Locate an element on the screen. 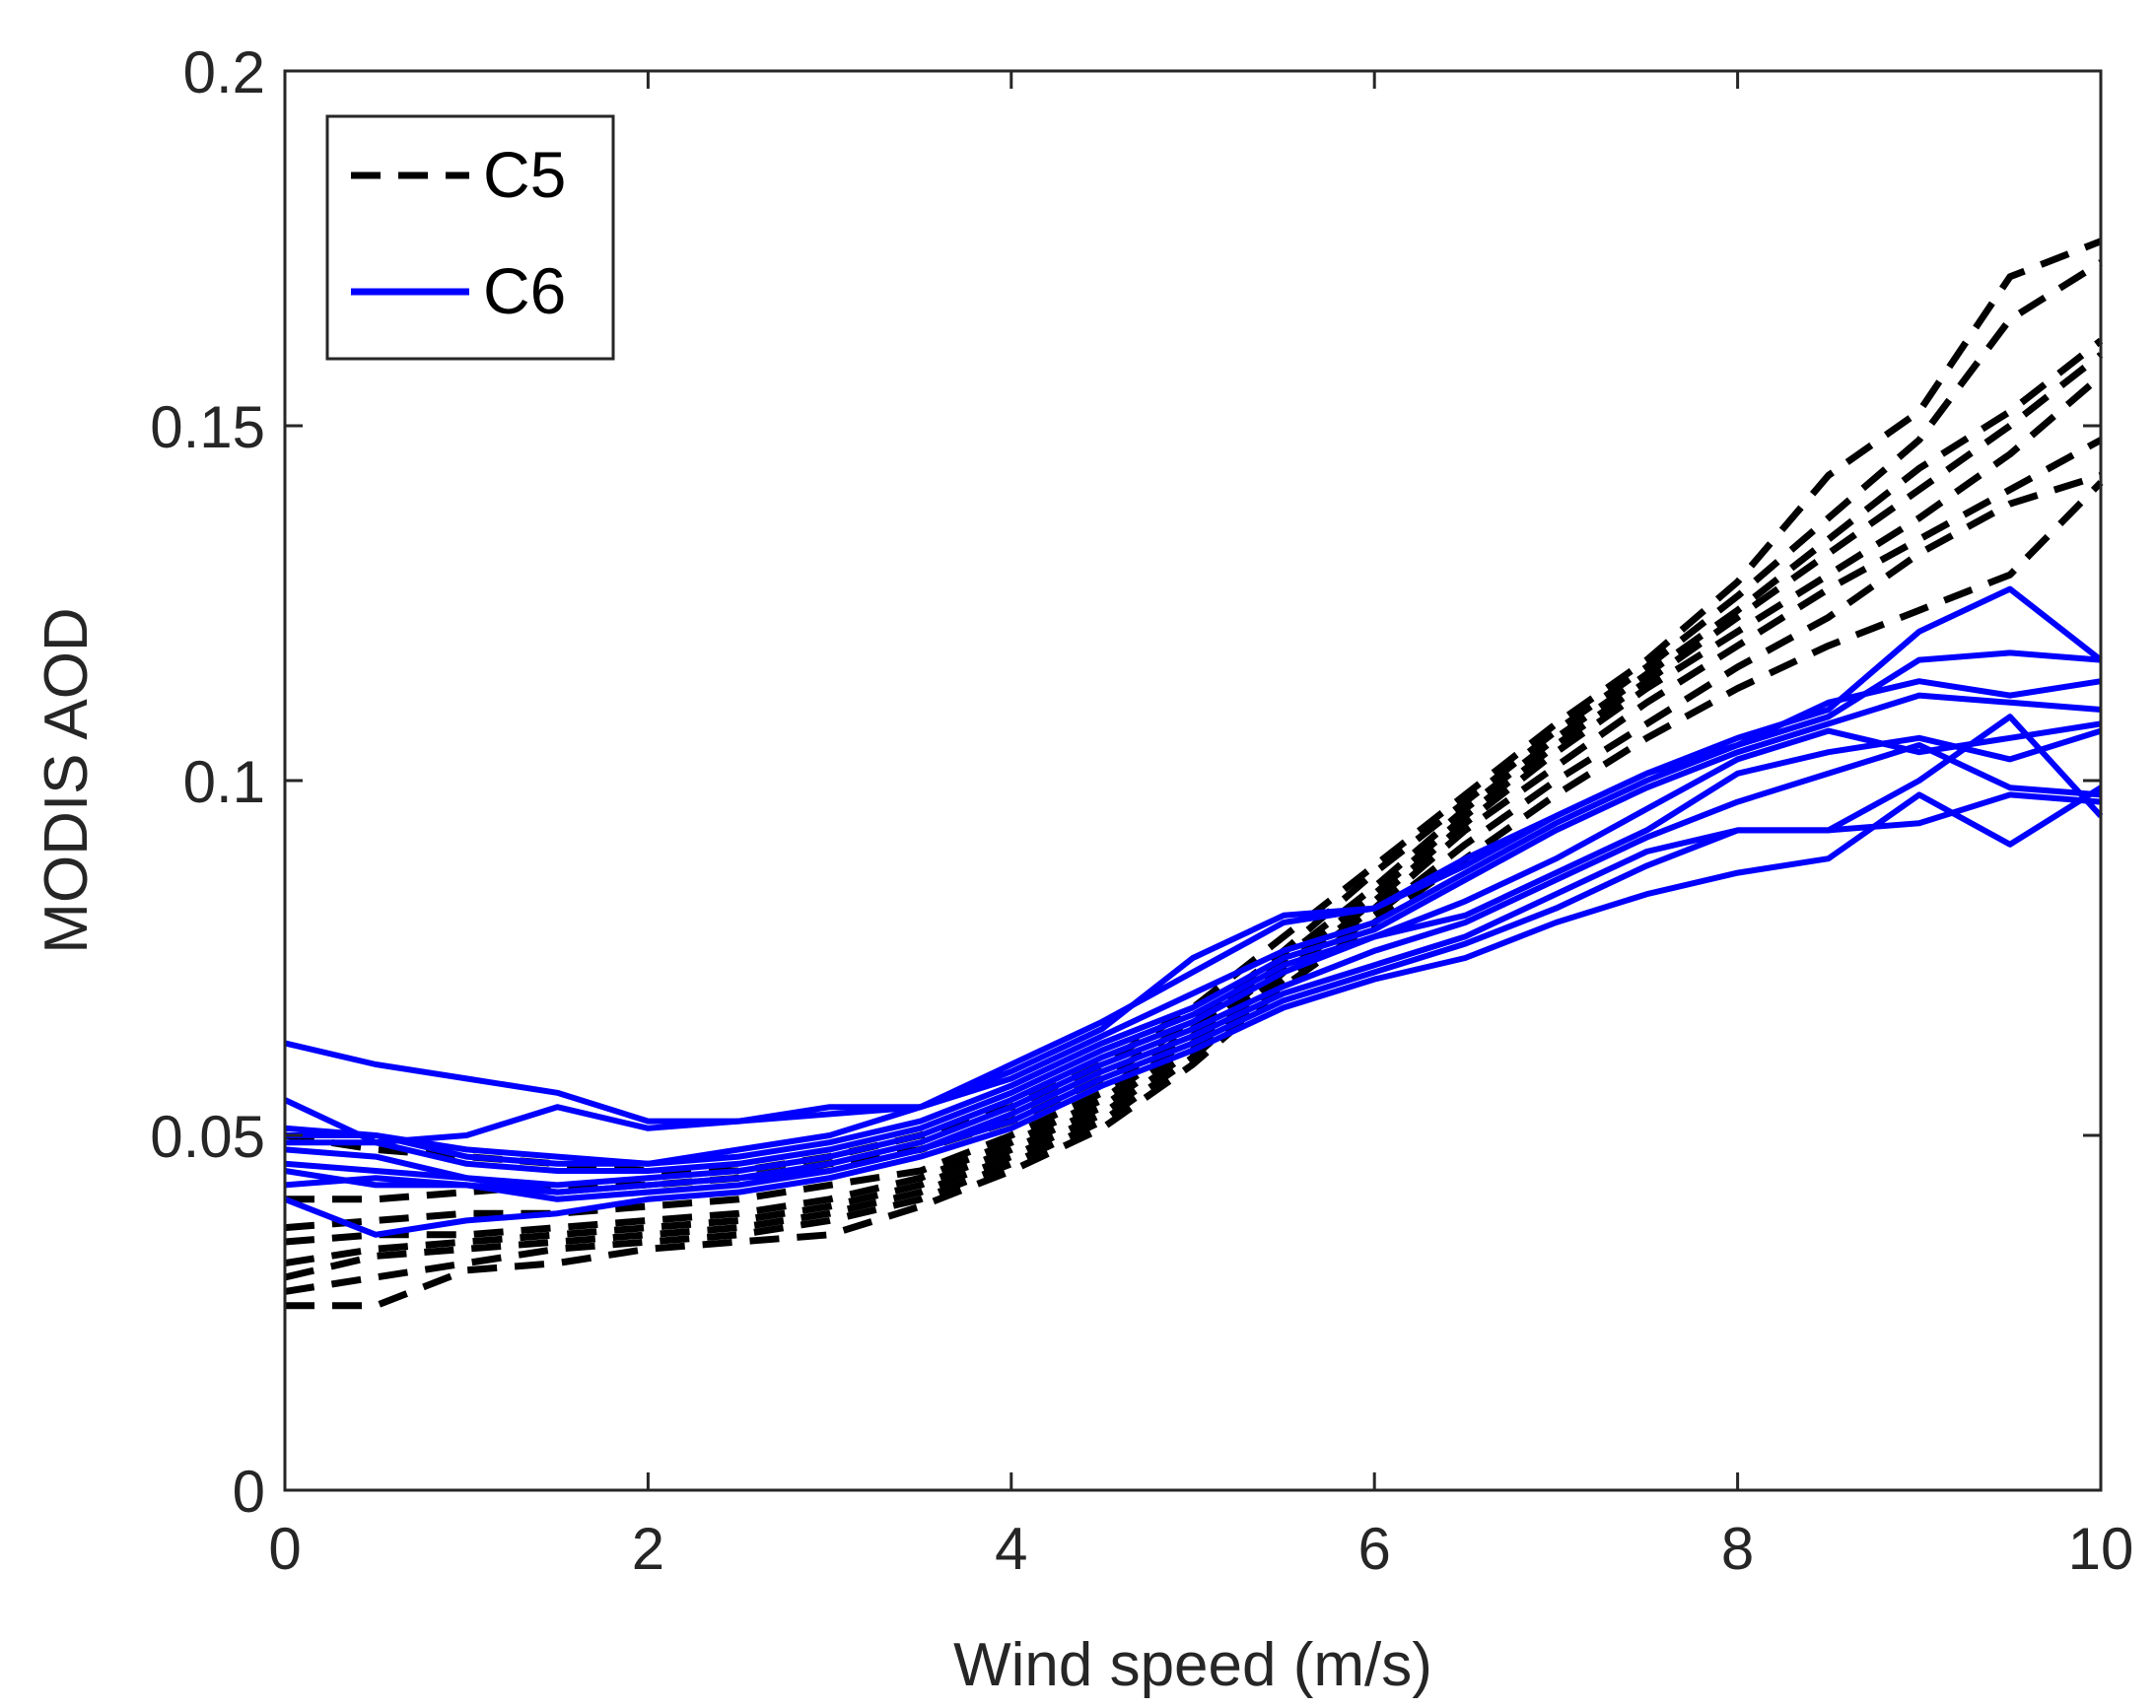 The image size is (2156, 1708). legend: C5 C6 is located at coordinates (470, 237).